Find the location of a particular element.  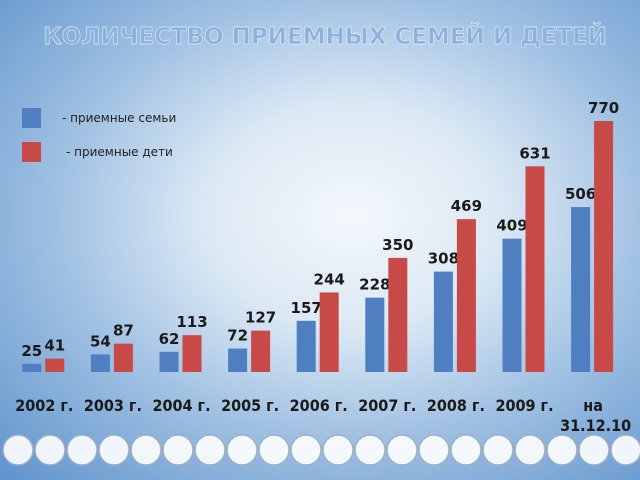

x-tick-label: 2006 г. is located at coordinates (318, 405).